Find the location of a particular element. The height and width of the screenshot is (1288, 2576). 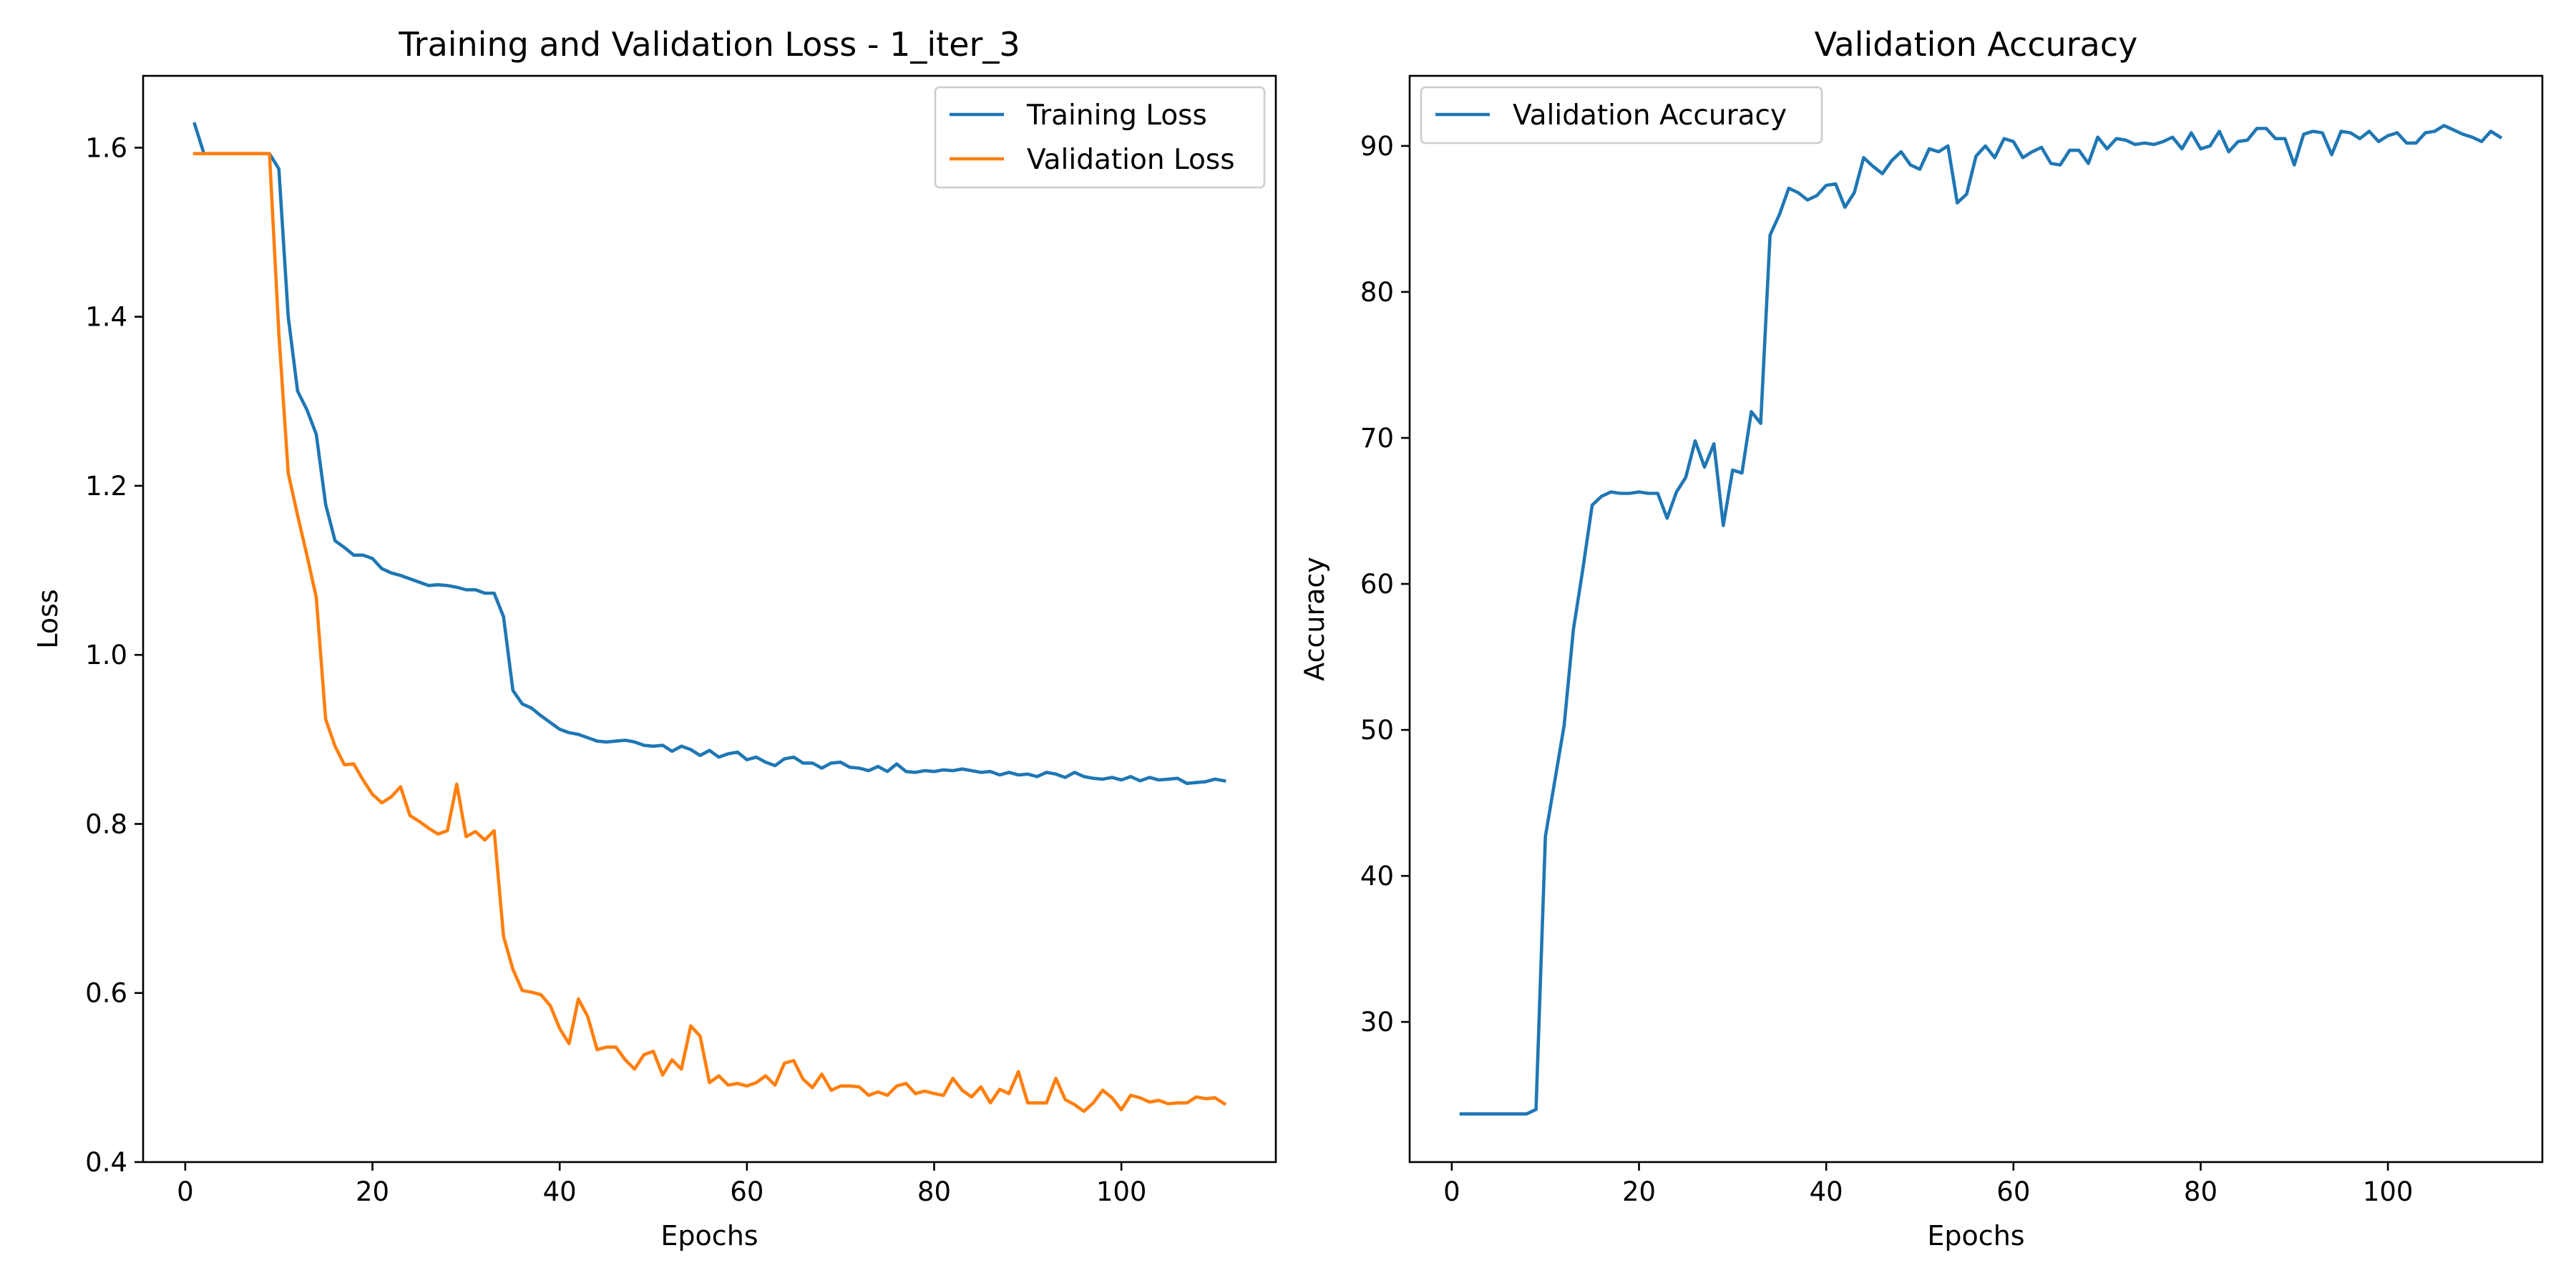

y-axis-label: Accuracy is located at coordinates (1314, 619).